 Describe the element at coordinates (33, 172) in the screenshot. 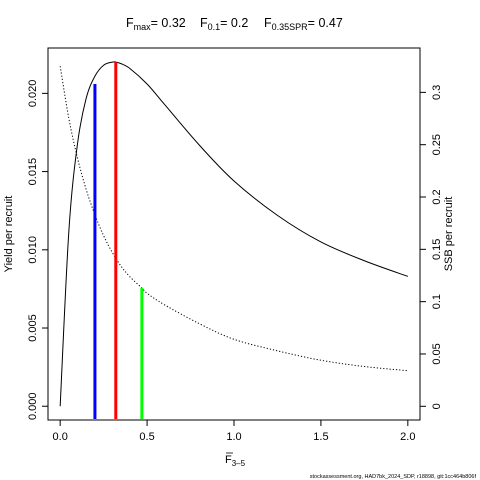

I see `y-left-tick-label: 0.015` at that location.